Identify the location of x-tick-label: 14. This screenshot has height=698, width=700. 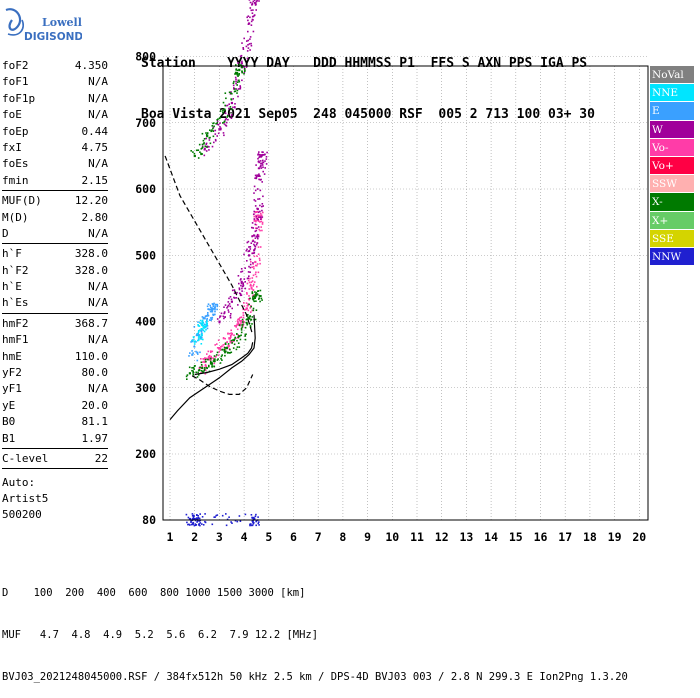
(491, 537).